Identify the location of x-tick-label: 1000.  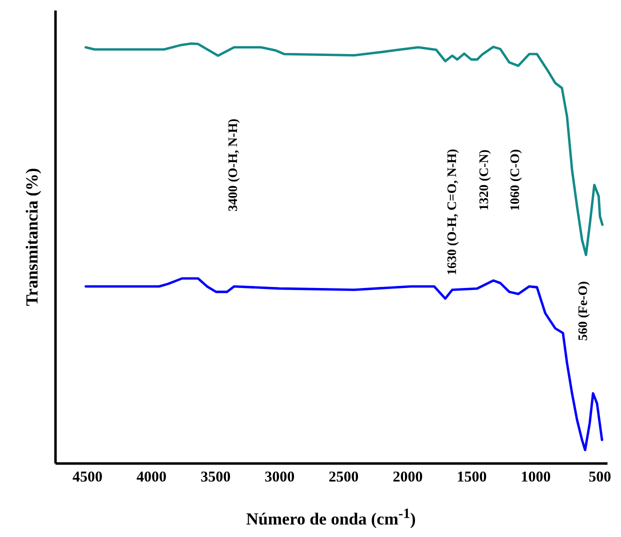
(535, 478).